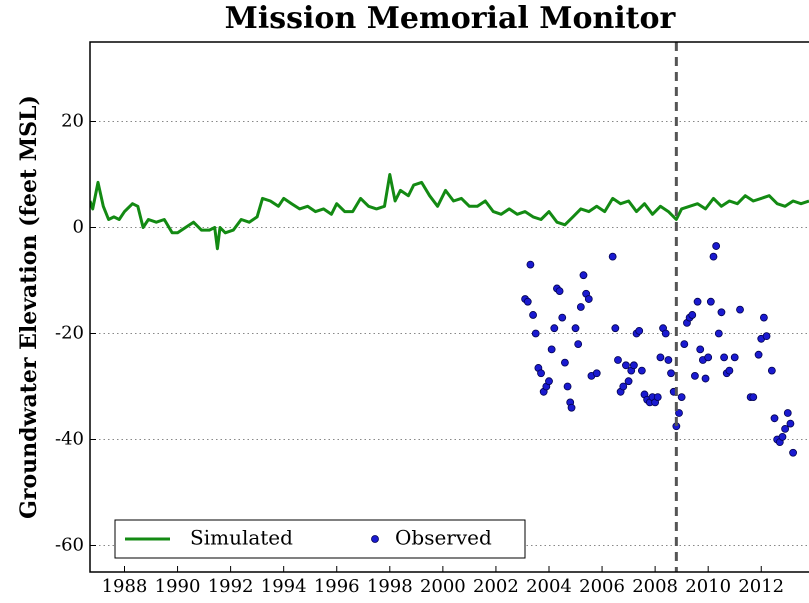 Image resolution: width=809 pixels, height=603 pixels. I want to click on y-tick-label: 0, so click(78, 227).